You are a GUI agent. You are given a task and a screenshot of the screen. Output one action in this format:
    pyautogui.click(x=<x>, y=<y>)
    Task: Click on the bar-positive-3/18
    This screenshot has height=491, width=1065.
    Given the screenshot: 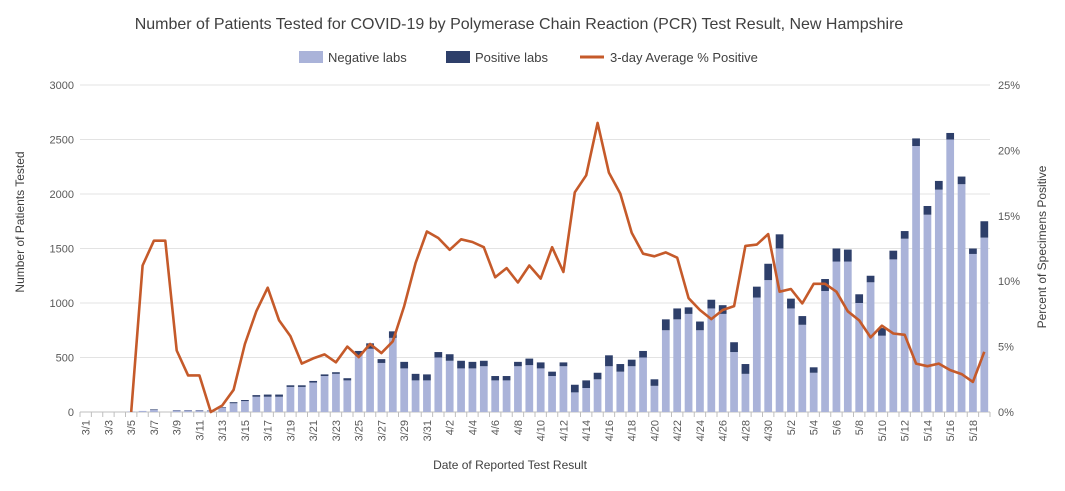 What is the action you would take?
    pyautogui.click(x=279, y=396)
    